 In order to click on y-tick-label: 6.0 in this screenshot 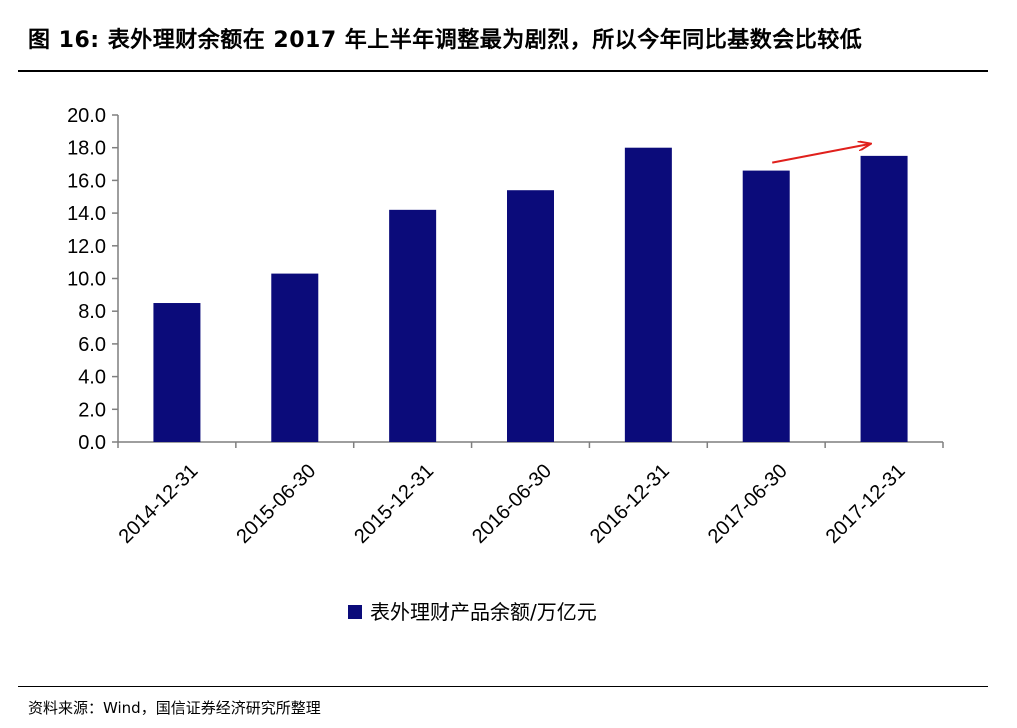, I will do `click(92, 345)`.